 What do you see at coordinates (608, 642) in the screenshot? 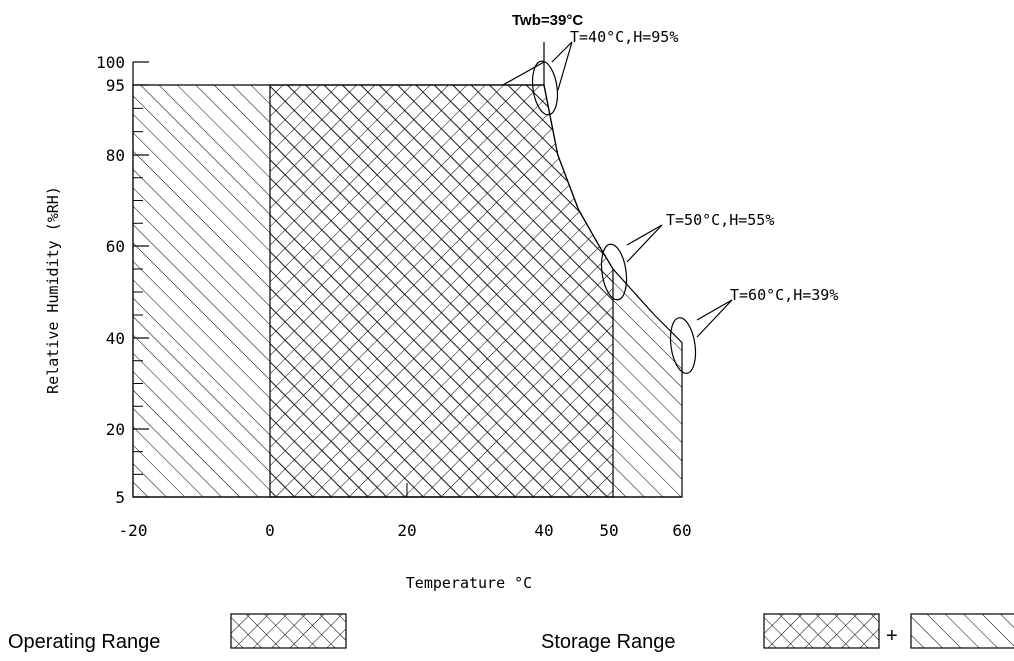
I see `legend-storage-label: Storage Range` at bounding box center [608, 642].